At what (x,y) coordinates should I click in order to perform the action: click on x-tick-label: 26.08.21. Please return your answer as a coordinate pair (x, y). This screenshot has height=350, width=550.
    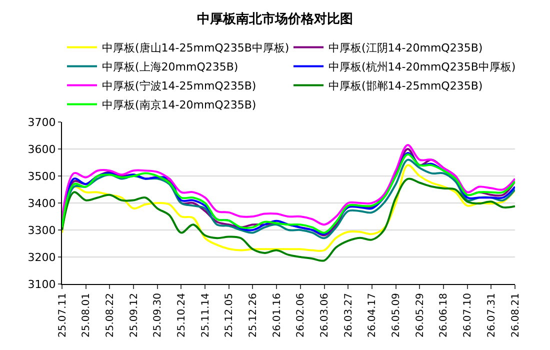
    Looking at the image, I should click on (516, 315).